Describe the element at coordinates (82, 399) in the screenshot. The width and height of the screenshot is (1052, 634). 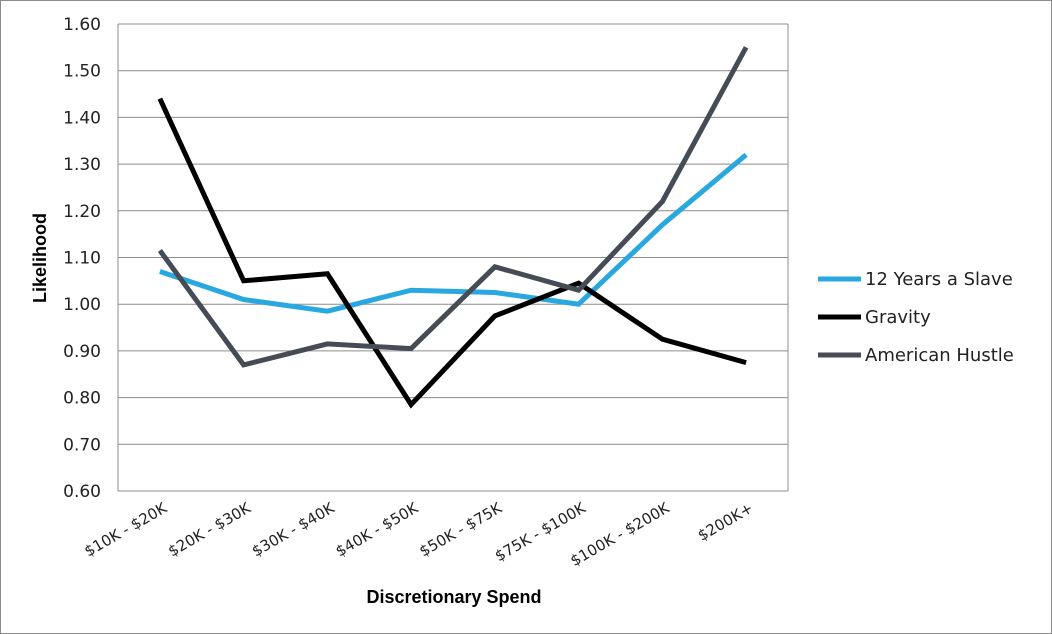
I see `y-tick-label: 0.80` at that location.